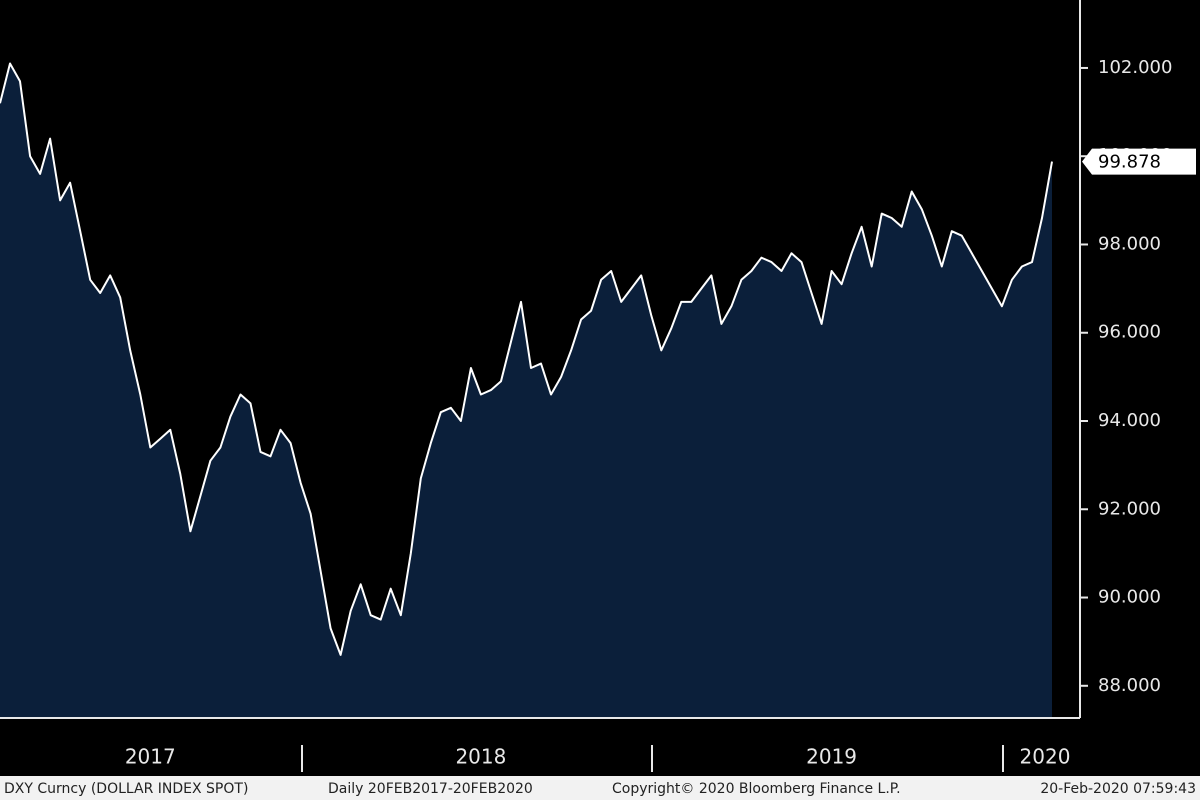  Describe the element at coordinates (600, 788) in the screenshot. I see `footer-bar` at that location.